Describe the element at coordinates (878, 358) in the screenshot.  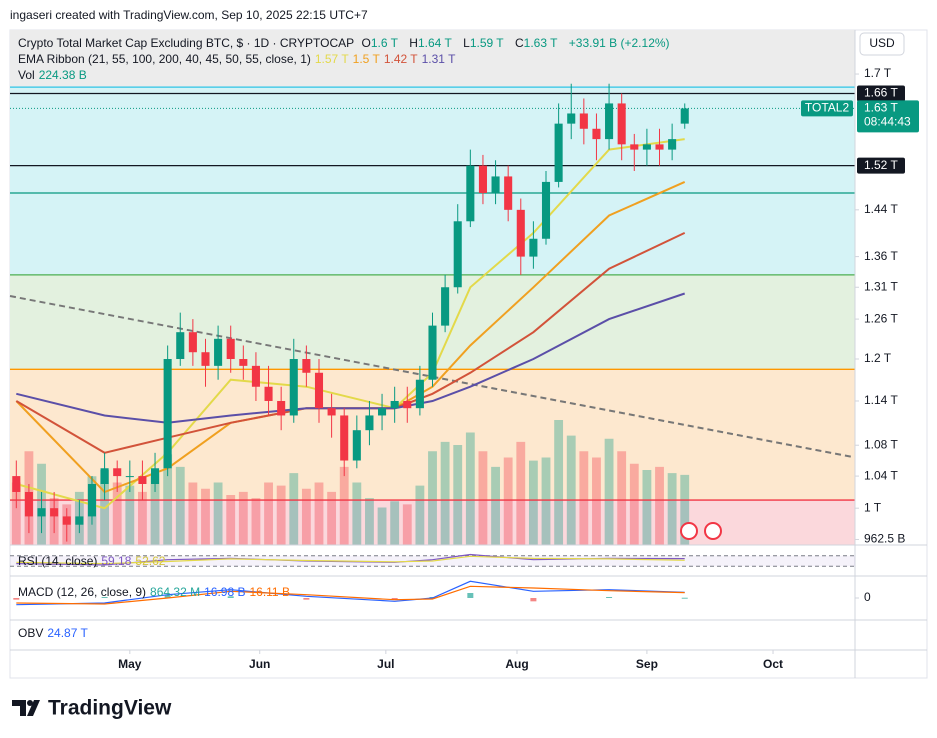
I see `y-tick-label: 1.2 T` at that location.